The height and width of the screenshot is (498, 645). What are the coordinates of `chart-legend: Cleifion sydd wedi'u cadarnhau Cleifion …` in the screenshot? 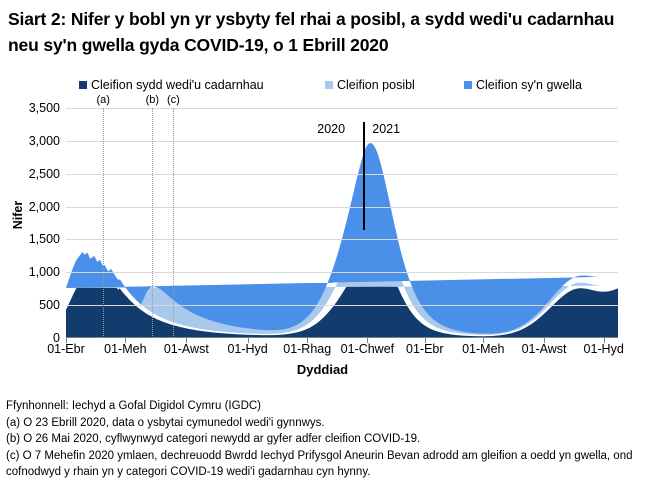 It's located at (322, 85).